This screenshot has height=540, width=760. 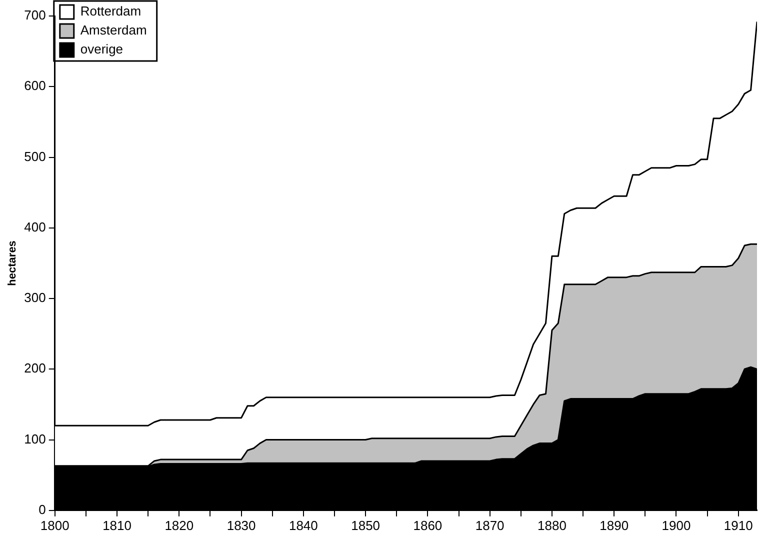 What do you see at coordinates (365, 525) in the screenshot?
I see `x-tick-label: 1850` at bounding box center [365, 525].